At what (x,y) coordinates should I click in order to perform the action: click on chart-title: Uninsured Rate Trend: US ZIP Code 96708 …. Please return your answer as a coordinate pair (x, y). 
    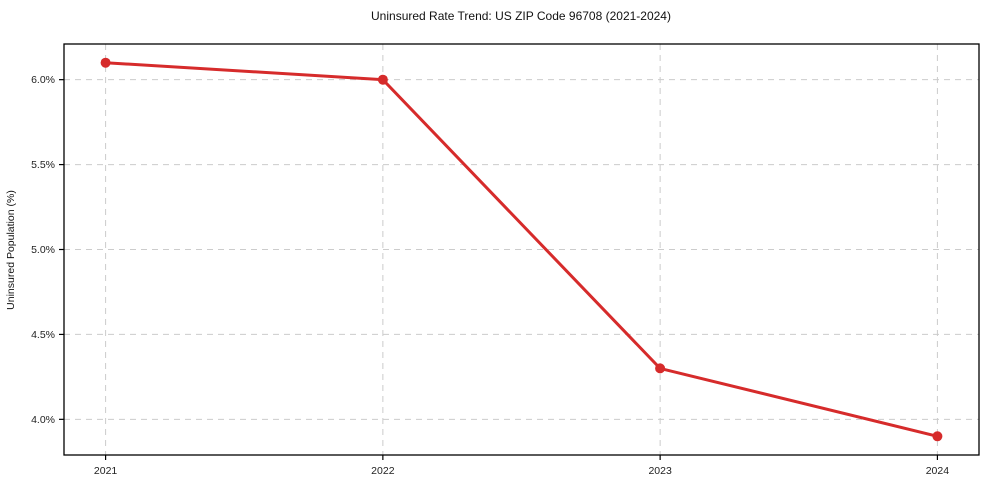
    Looking at the image, I should click on (521, 16).